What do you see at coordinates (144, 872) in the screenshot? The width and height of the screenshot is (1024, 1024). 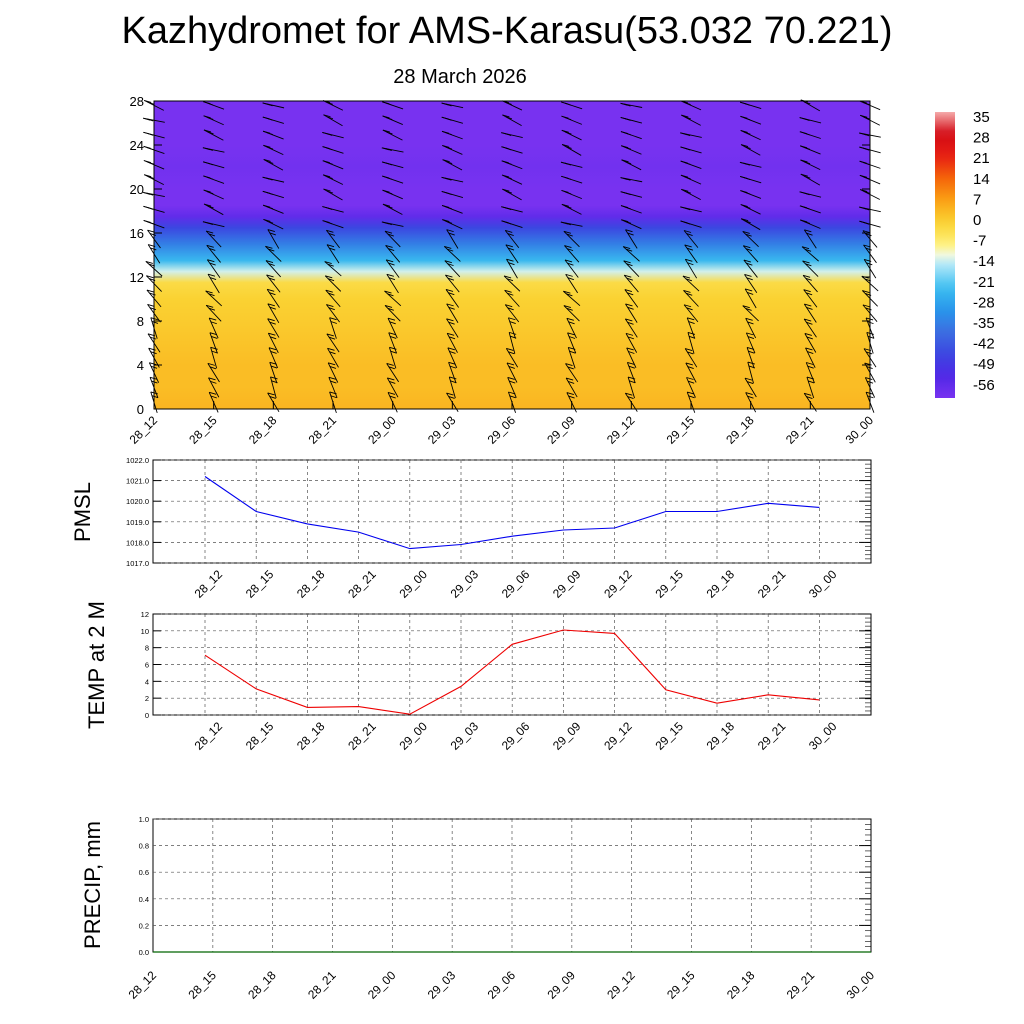 I see `precip-ytick-label: 0.6` at bounding box center [144, 872].